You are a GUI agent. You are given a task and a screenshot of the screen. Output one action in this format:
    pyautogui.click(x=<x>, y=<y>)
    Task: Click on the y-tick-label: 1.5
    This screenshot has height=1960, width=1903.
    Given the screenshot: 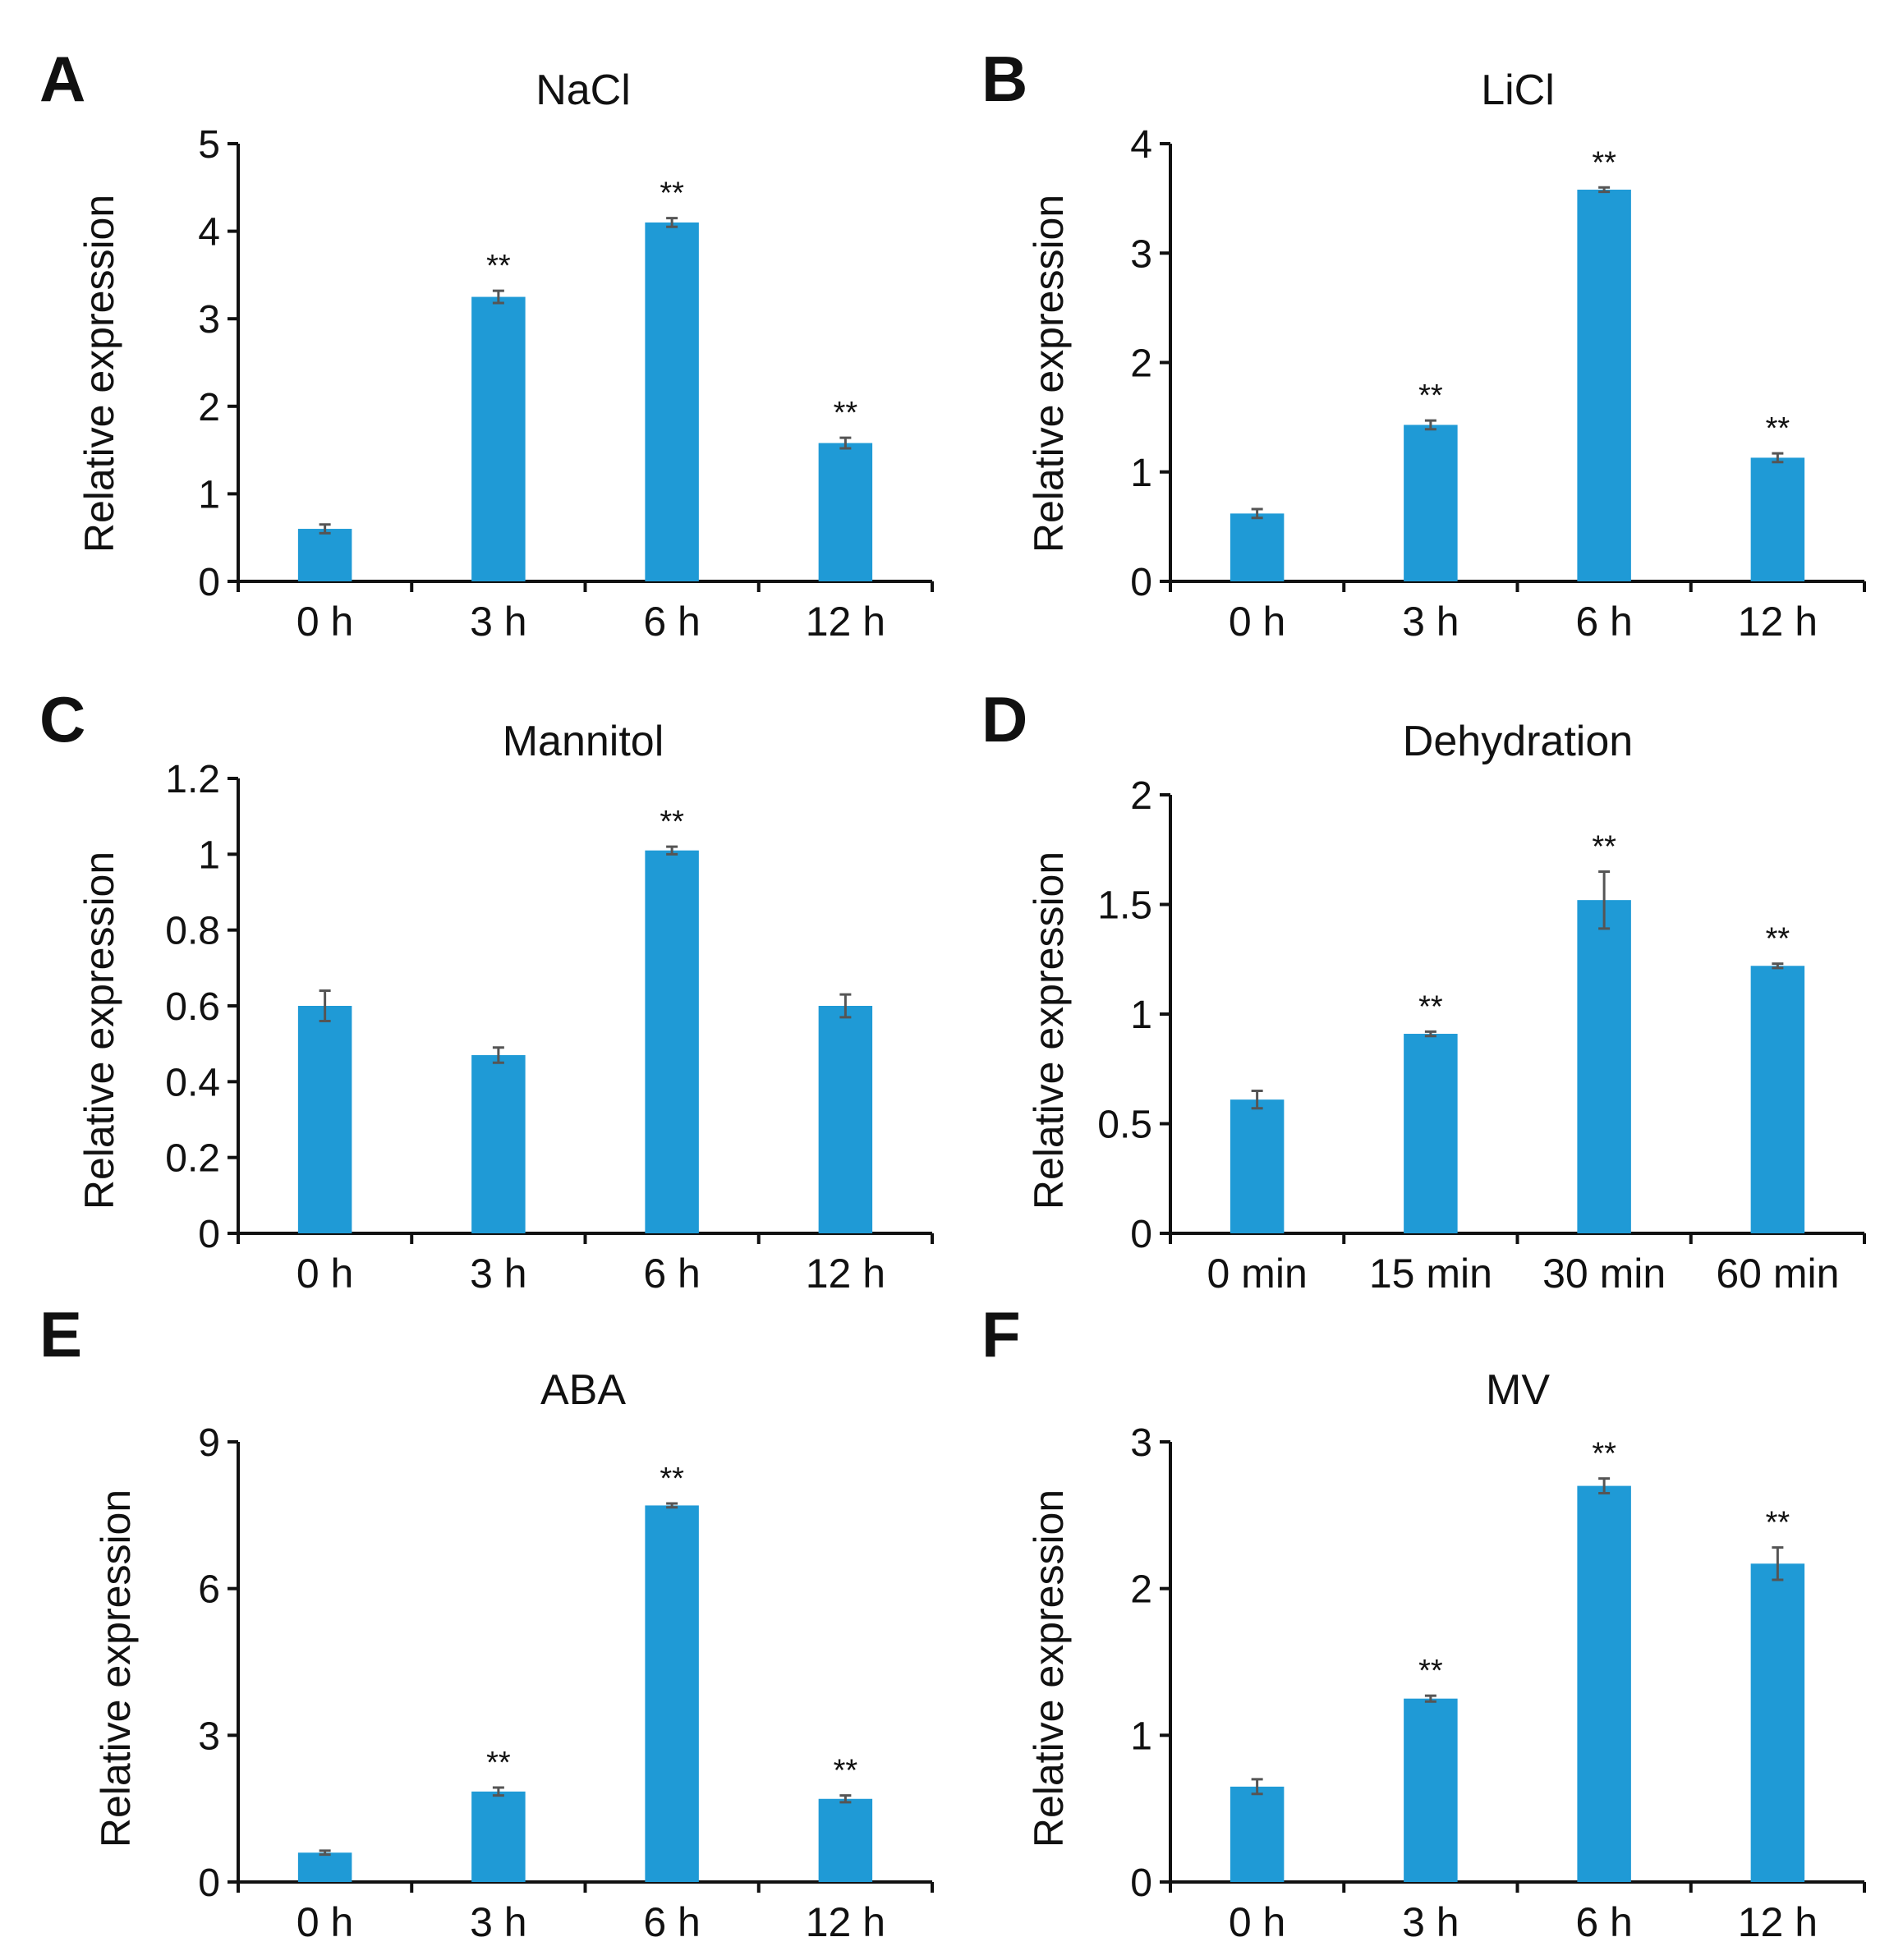 What is the action you would take?
    pyautogui.click(x=1124, y=906)
    